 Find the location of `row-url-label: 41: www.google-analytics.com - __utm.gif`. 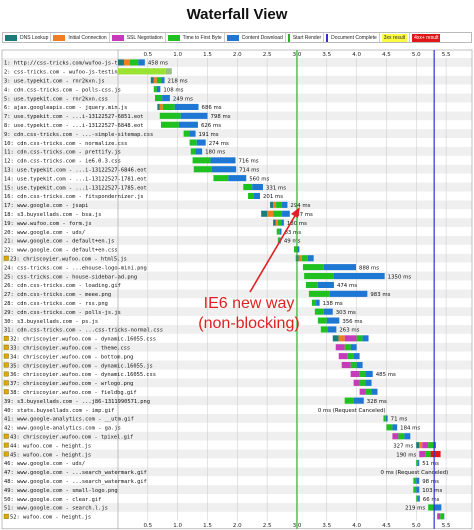

row-url-label: 41: www.google-analytics.com - __utm.gif is located at coordinates (69, 420).